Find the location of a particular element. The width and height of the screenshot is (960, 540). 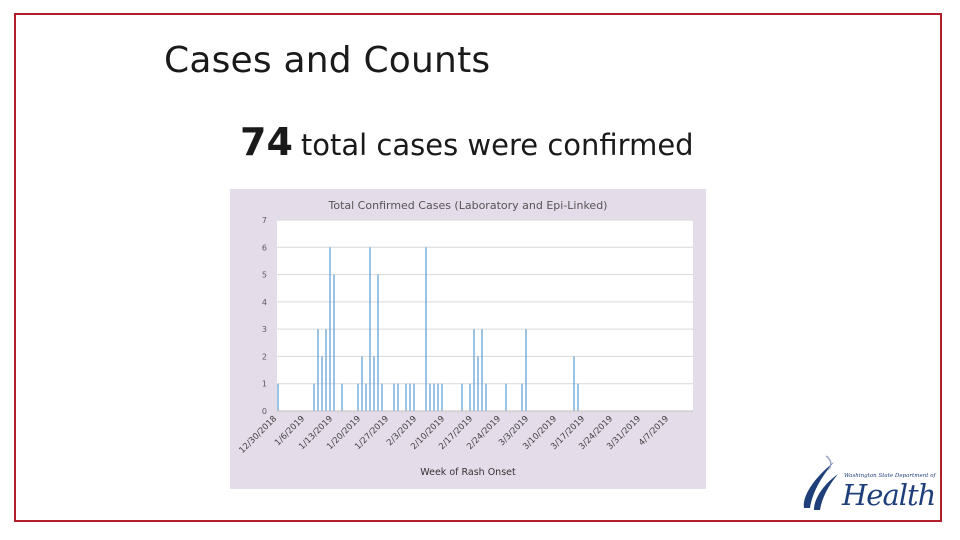

y-tick-label: 6 is located at coordinates (264, 247).